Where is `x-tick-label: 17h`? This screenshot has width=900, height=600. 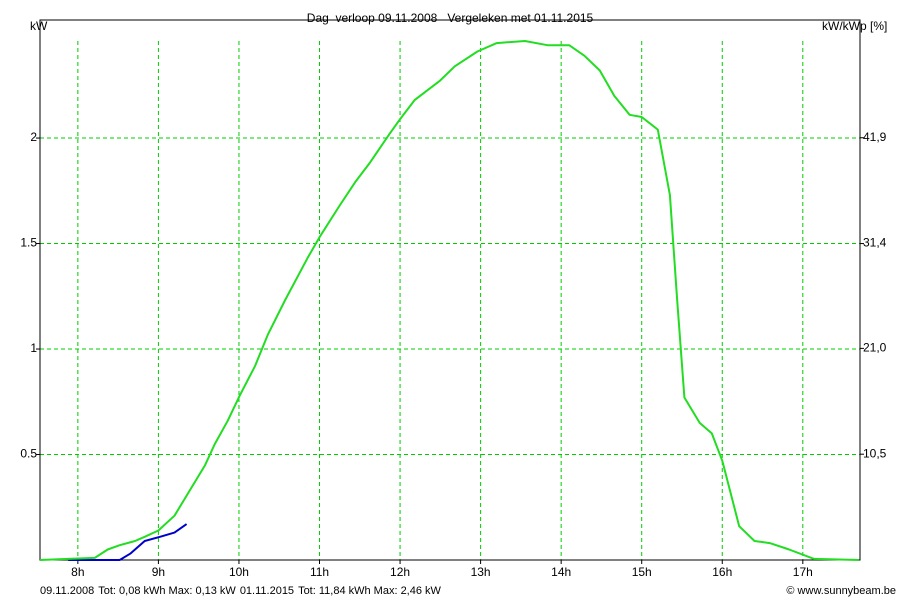 x-tick-label: 17h is located at coordinates (803, 572).